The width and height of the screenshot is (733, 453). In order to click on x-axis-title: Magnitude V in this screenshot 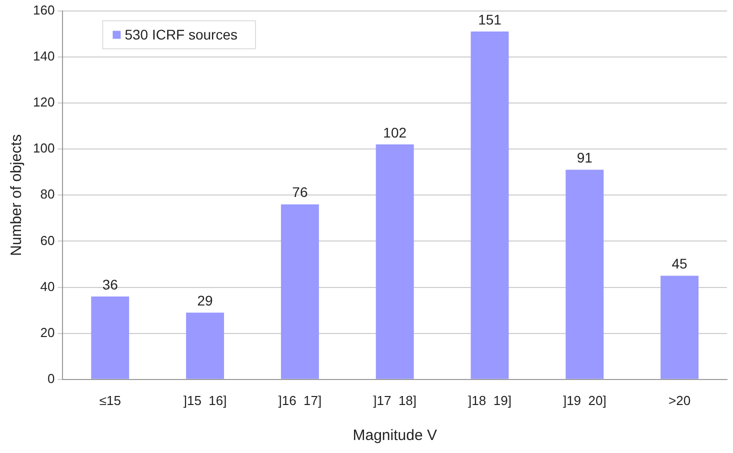, I will do `click(394, 435)`.